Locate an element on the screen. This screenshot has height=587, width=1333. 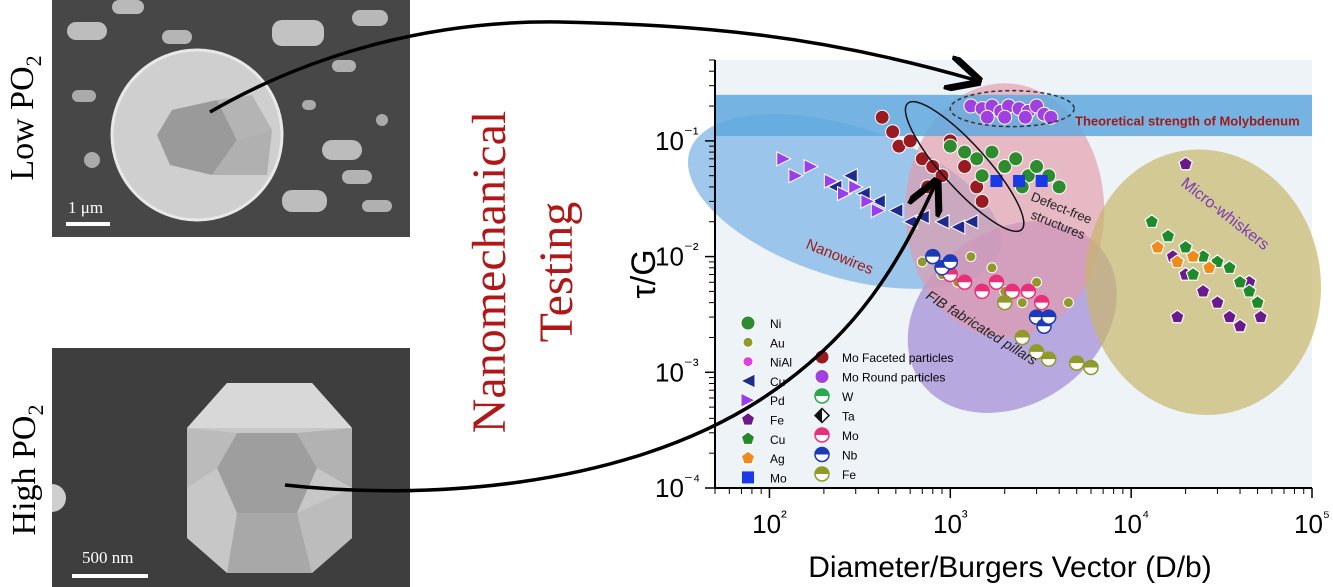
scale-label-low: 1 μm is located at coordinates (86, 207).